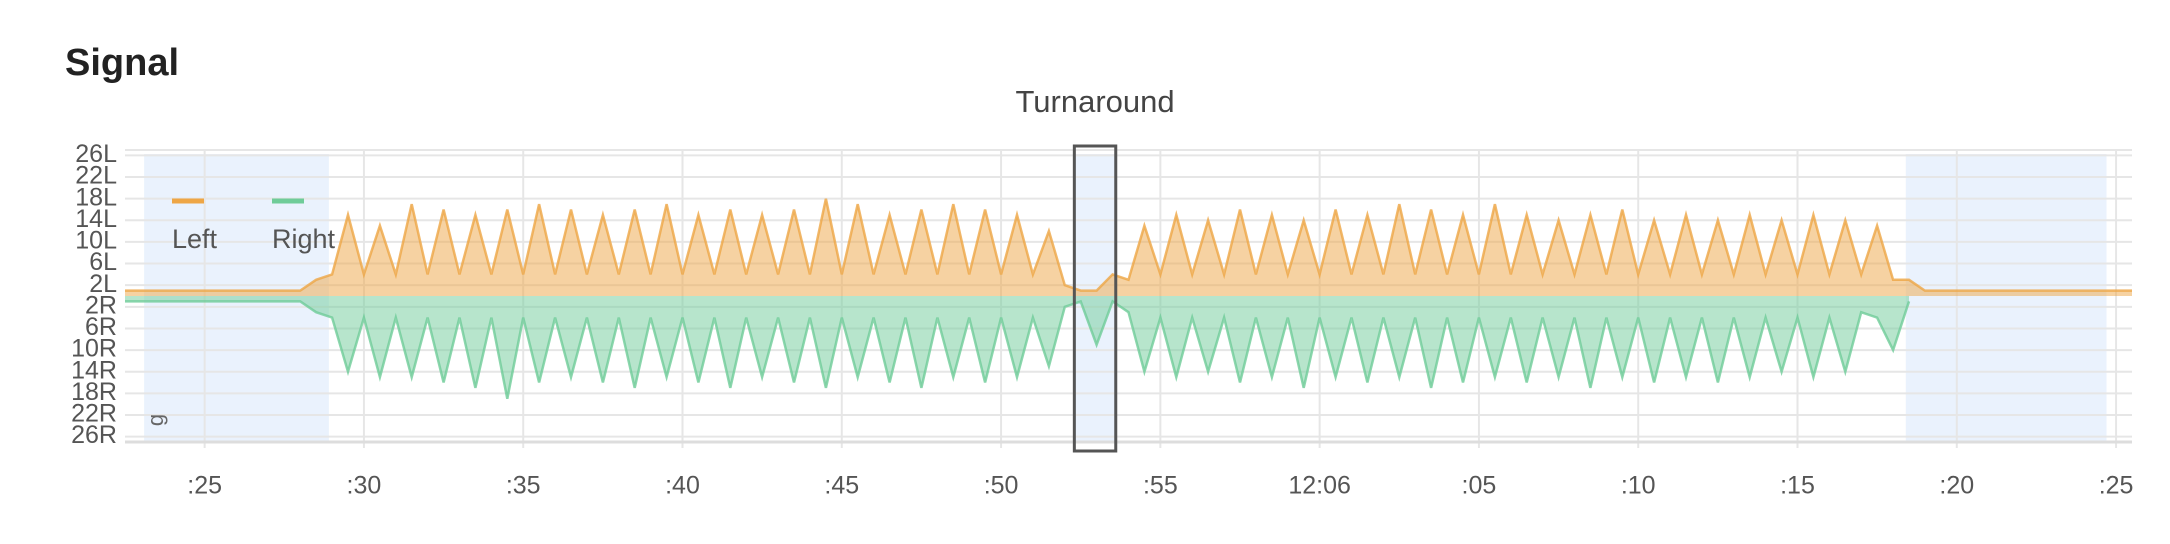 The width and height of the screenshot is (2170, 544). I want to click on x-tick-label: :20, so click(1956, 486).